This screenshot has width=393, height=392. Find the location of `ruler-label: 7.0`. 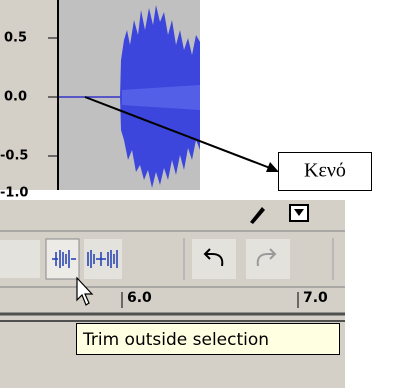

ruler-label: 7.0 is located at coordinates (315, 298).